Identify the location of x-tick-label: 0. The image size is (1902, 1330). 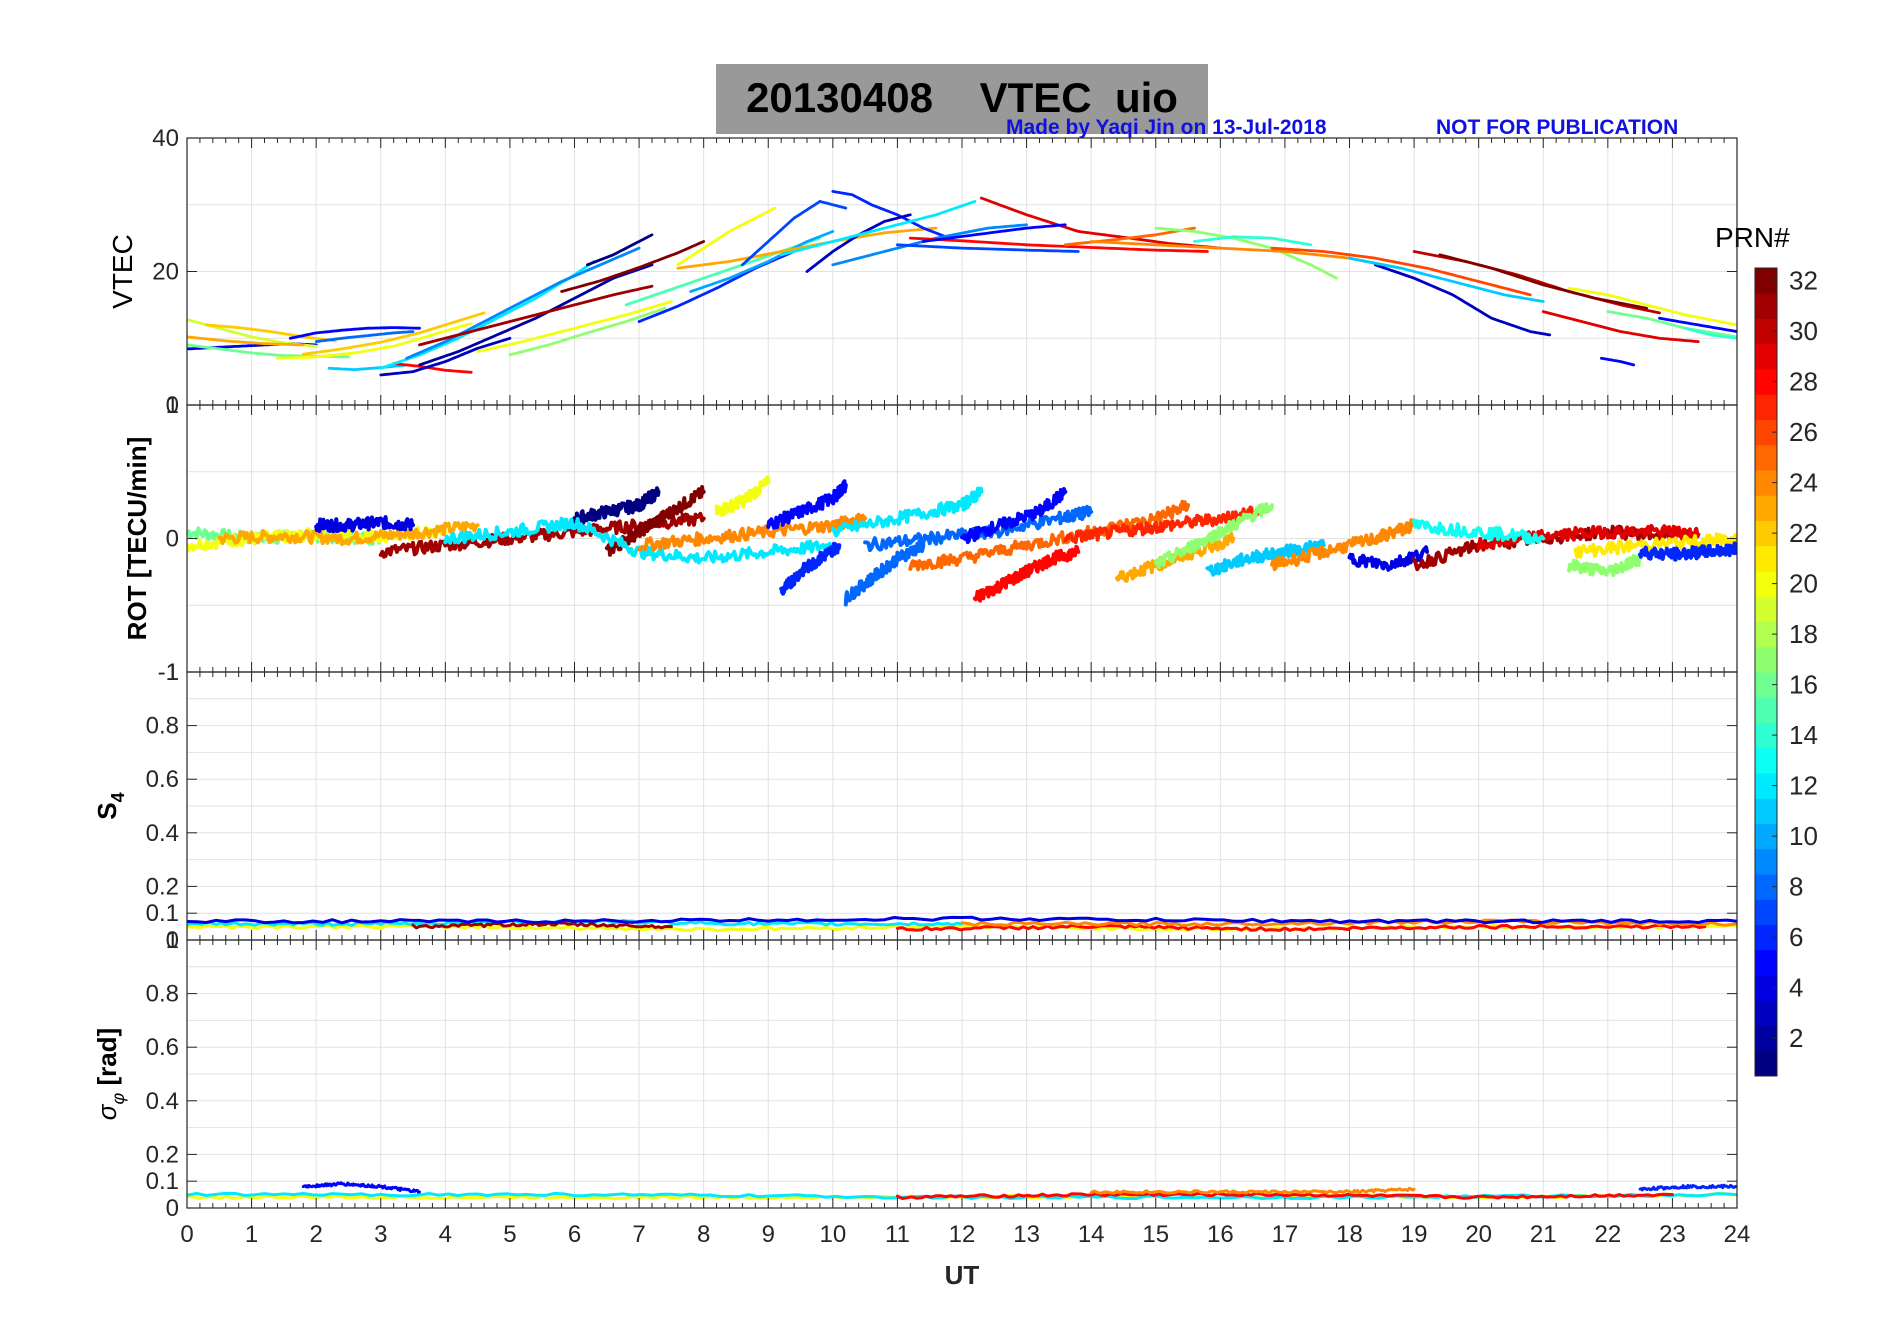
(186, 1234).